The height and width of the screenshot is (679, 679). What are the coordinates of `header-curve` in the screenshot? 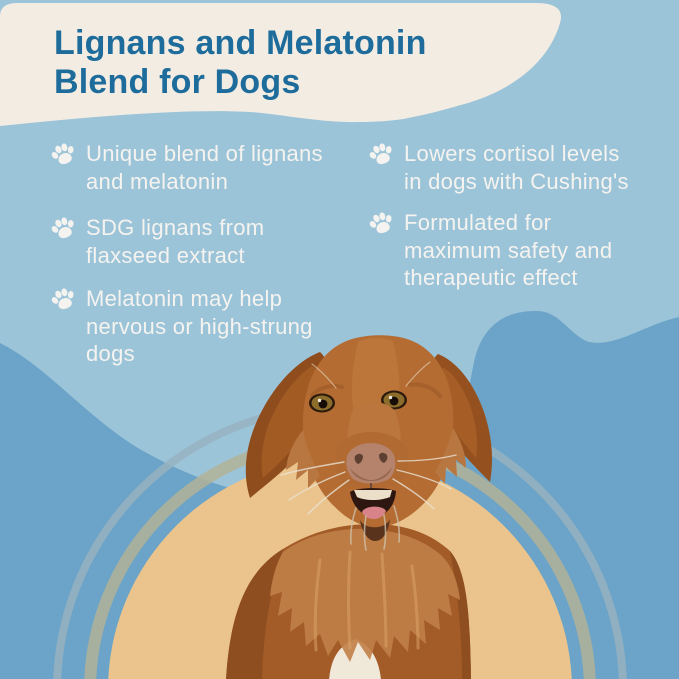 It's located at (280, 64).